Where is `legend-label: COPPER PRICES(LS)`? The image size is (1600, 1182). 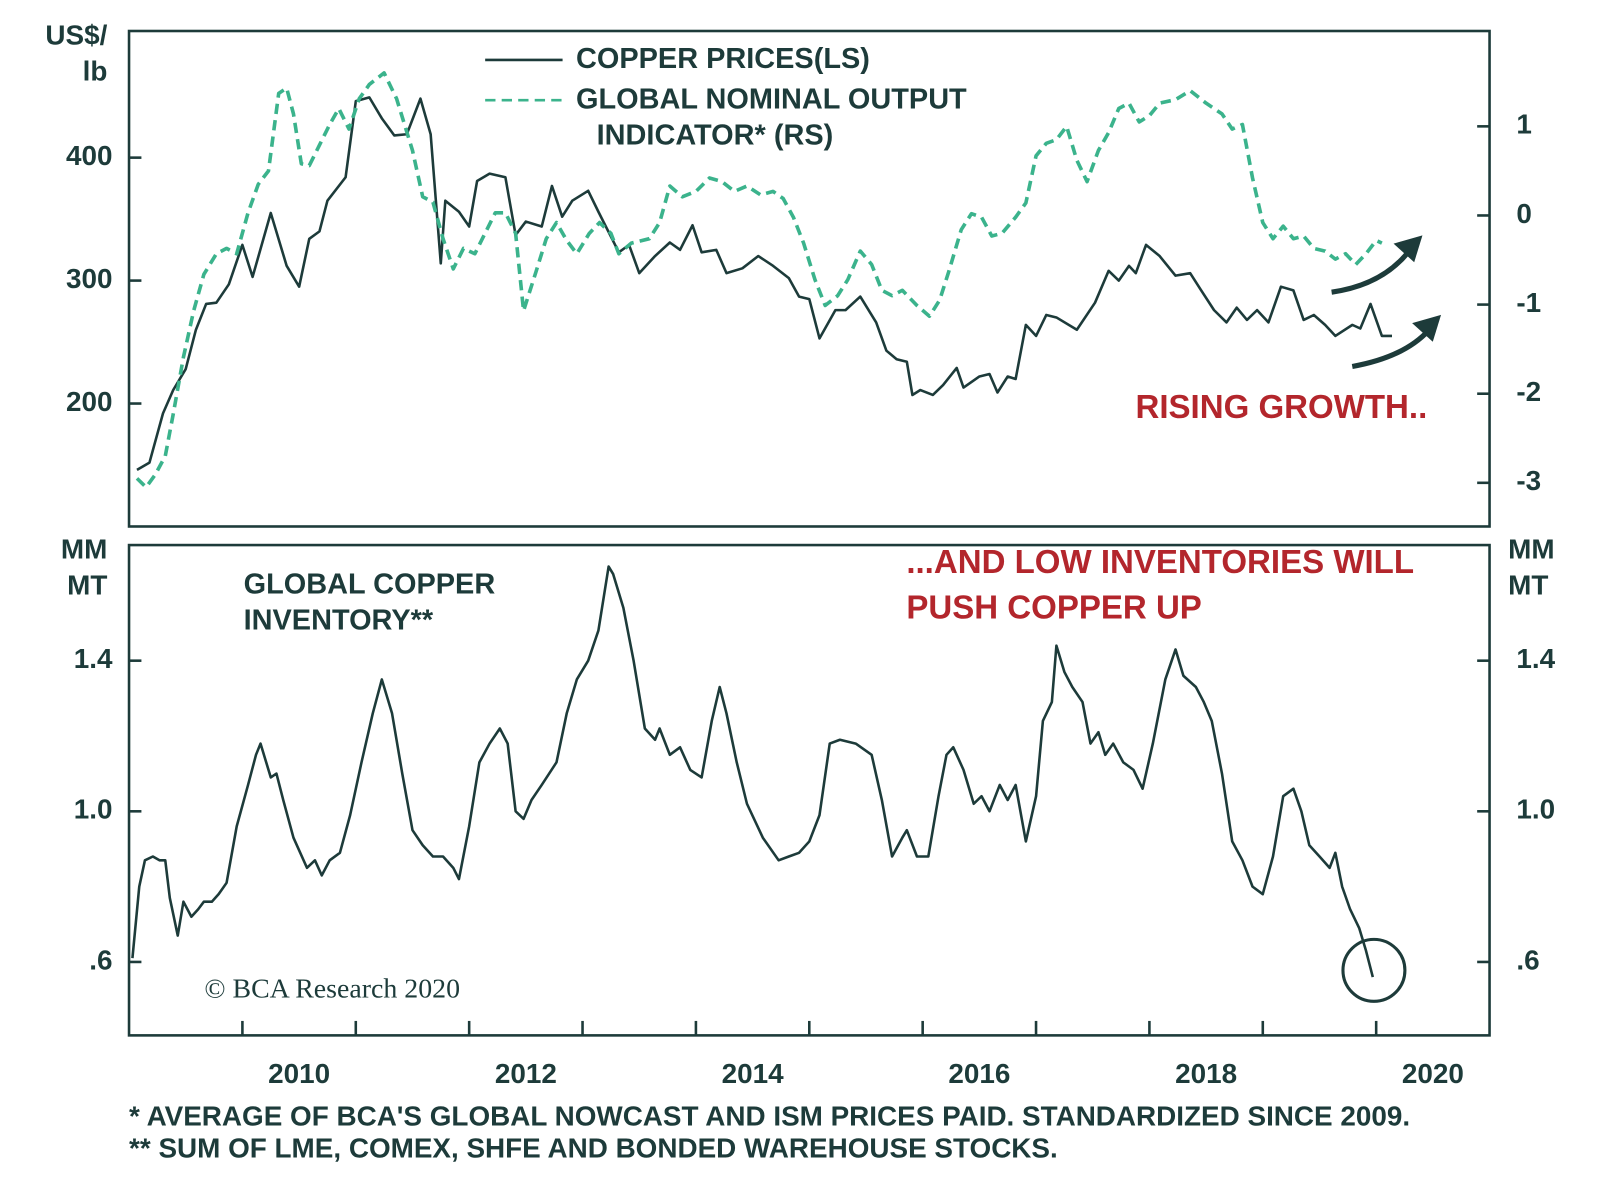 legend-label: COPPER PRICES(LS) is located at coordinates (723, 58).